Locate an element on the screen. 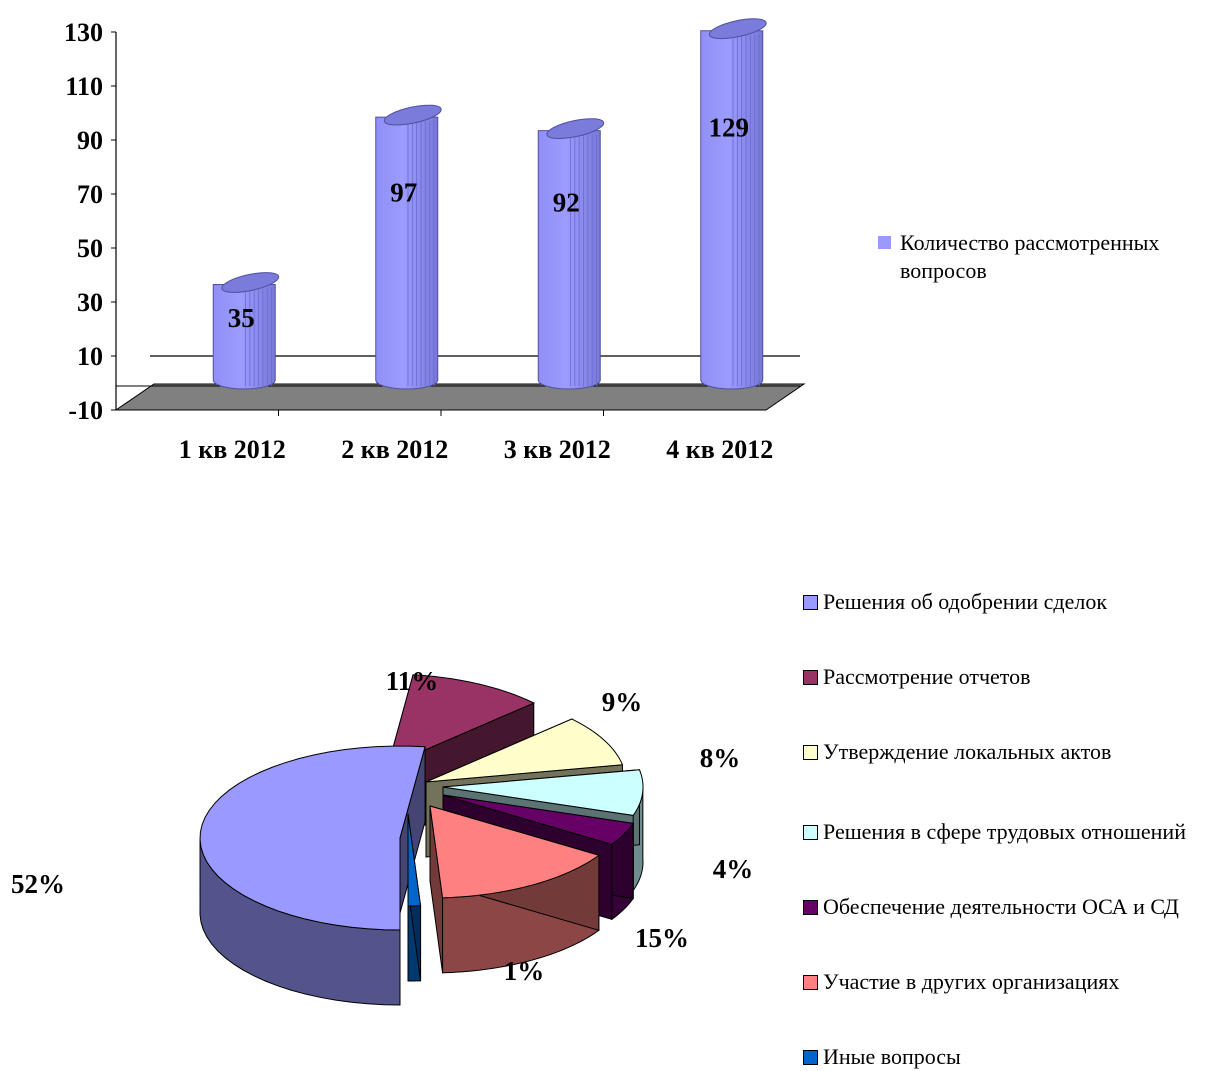 The width and height of the screenshot is (1216, 1071). bar-value-label: 92 is located at coordinates (566, 202).